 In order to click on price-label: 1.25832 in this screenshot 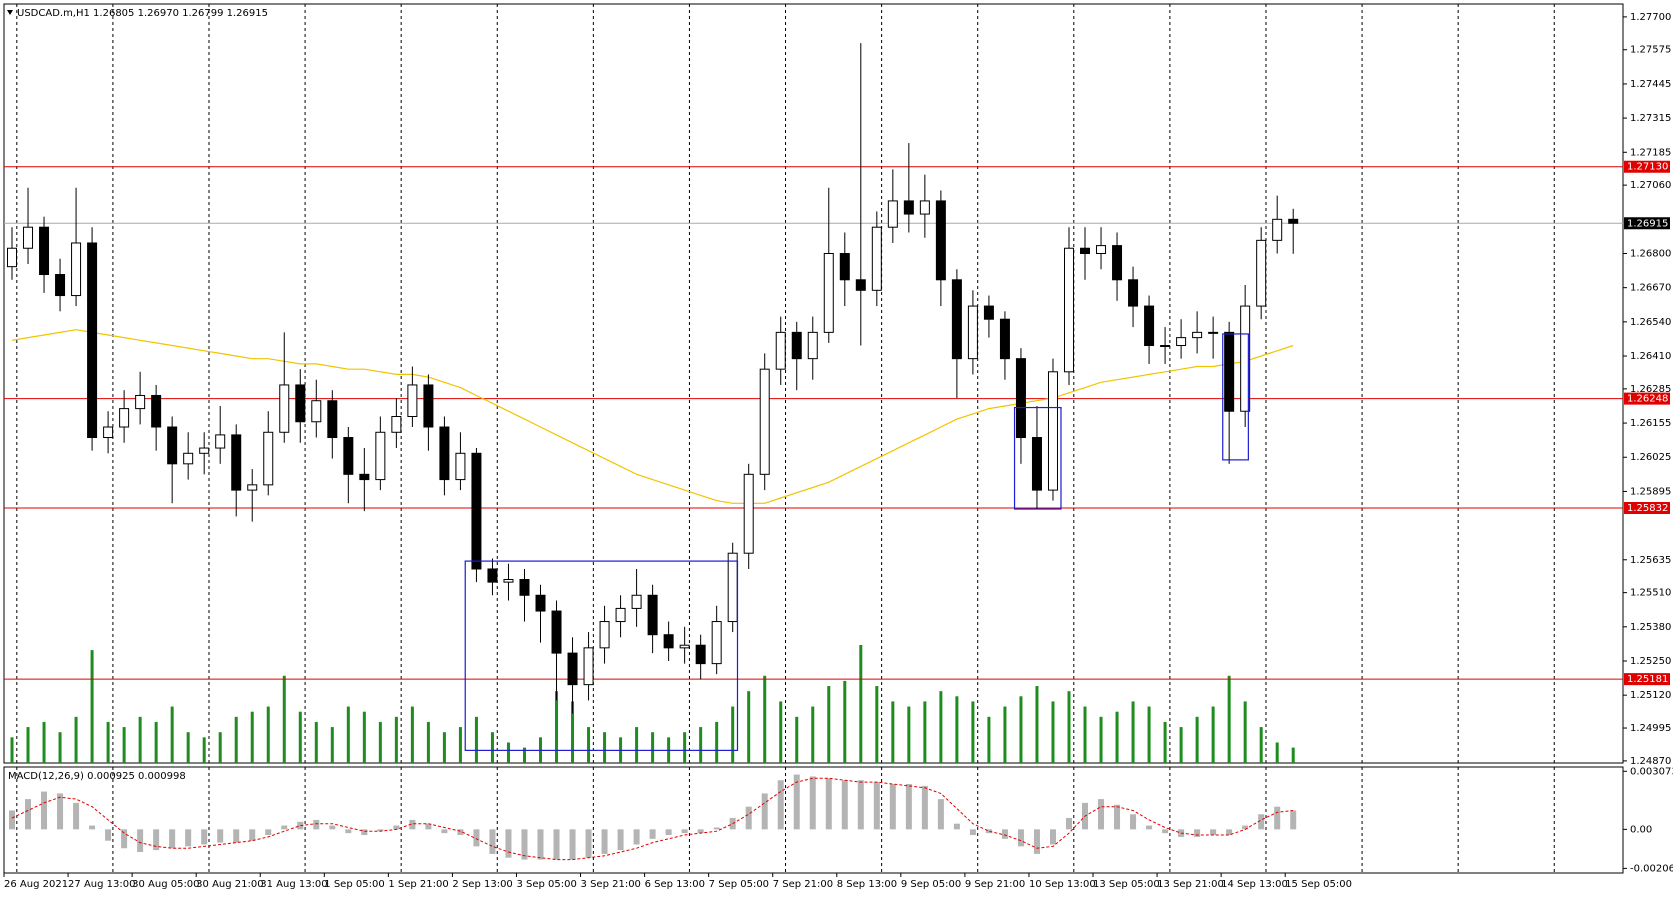, I will do `click(1647, 508)`.